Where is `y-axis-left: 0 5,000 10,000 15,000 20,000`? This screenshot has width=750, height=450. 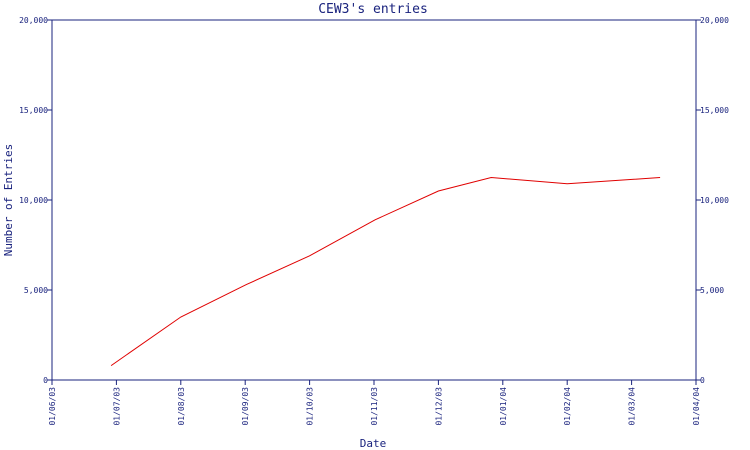 y-axis-left: 0 5,000 10,000 15,000 20,000 is located at coordinates (35, 200).